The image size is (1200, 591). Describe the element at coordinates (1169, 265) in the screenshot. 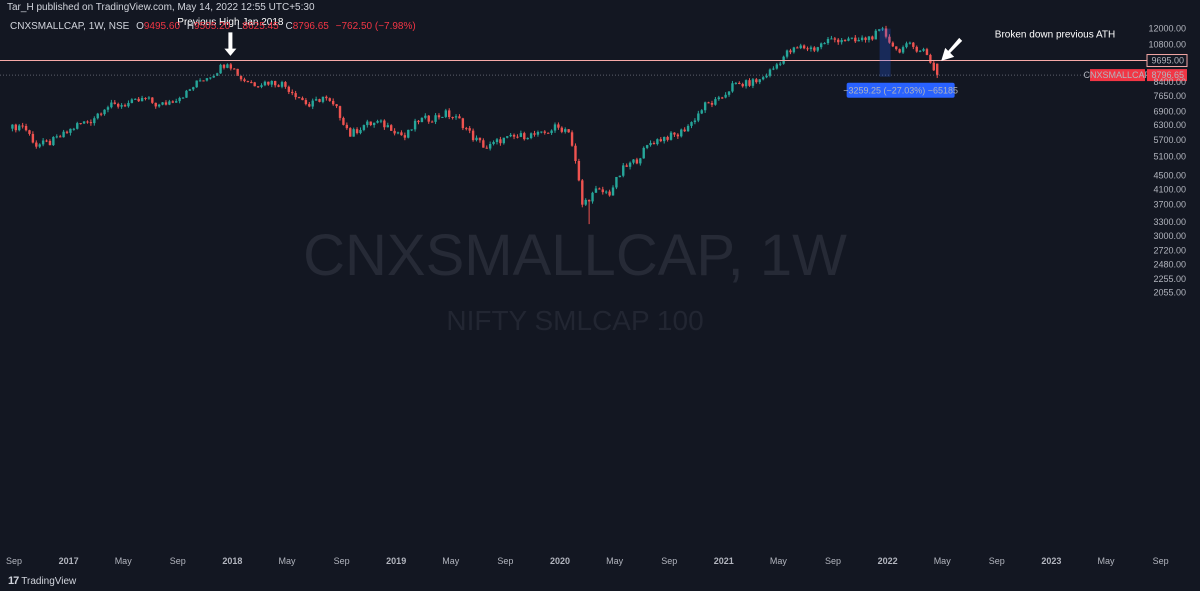

I see `price-tick-label: 2480.00` at that location.